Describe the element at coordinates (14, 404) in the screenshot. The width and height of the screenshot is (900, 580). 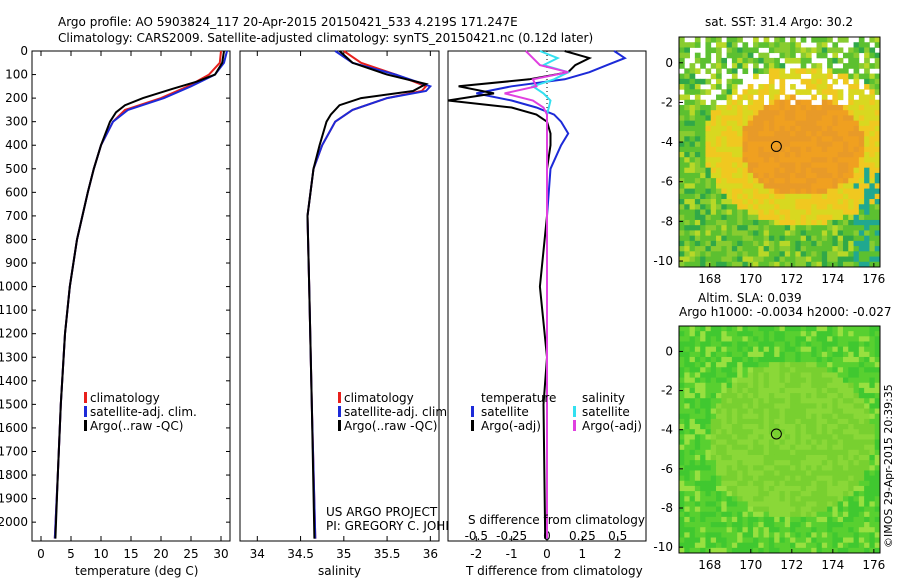
I see `y-tick-label: 1500` at that location.